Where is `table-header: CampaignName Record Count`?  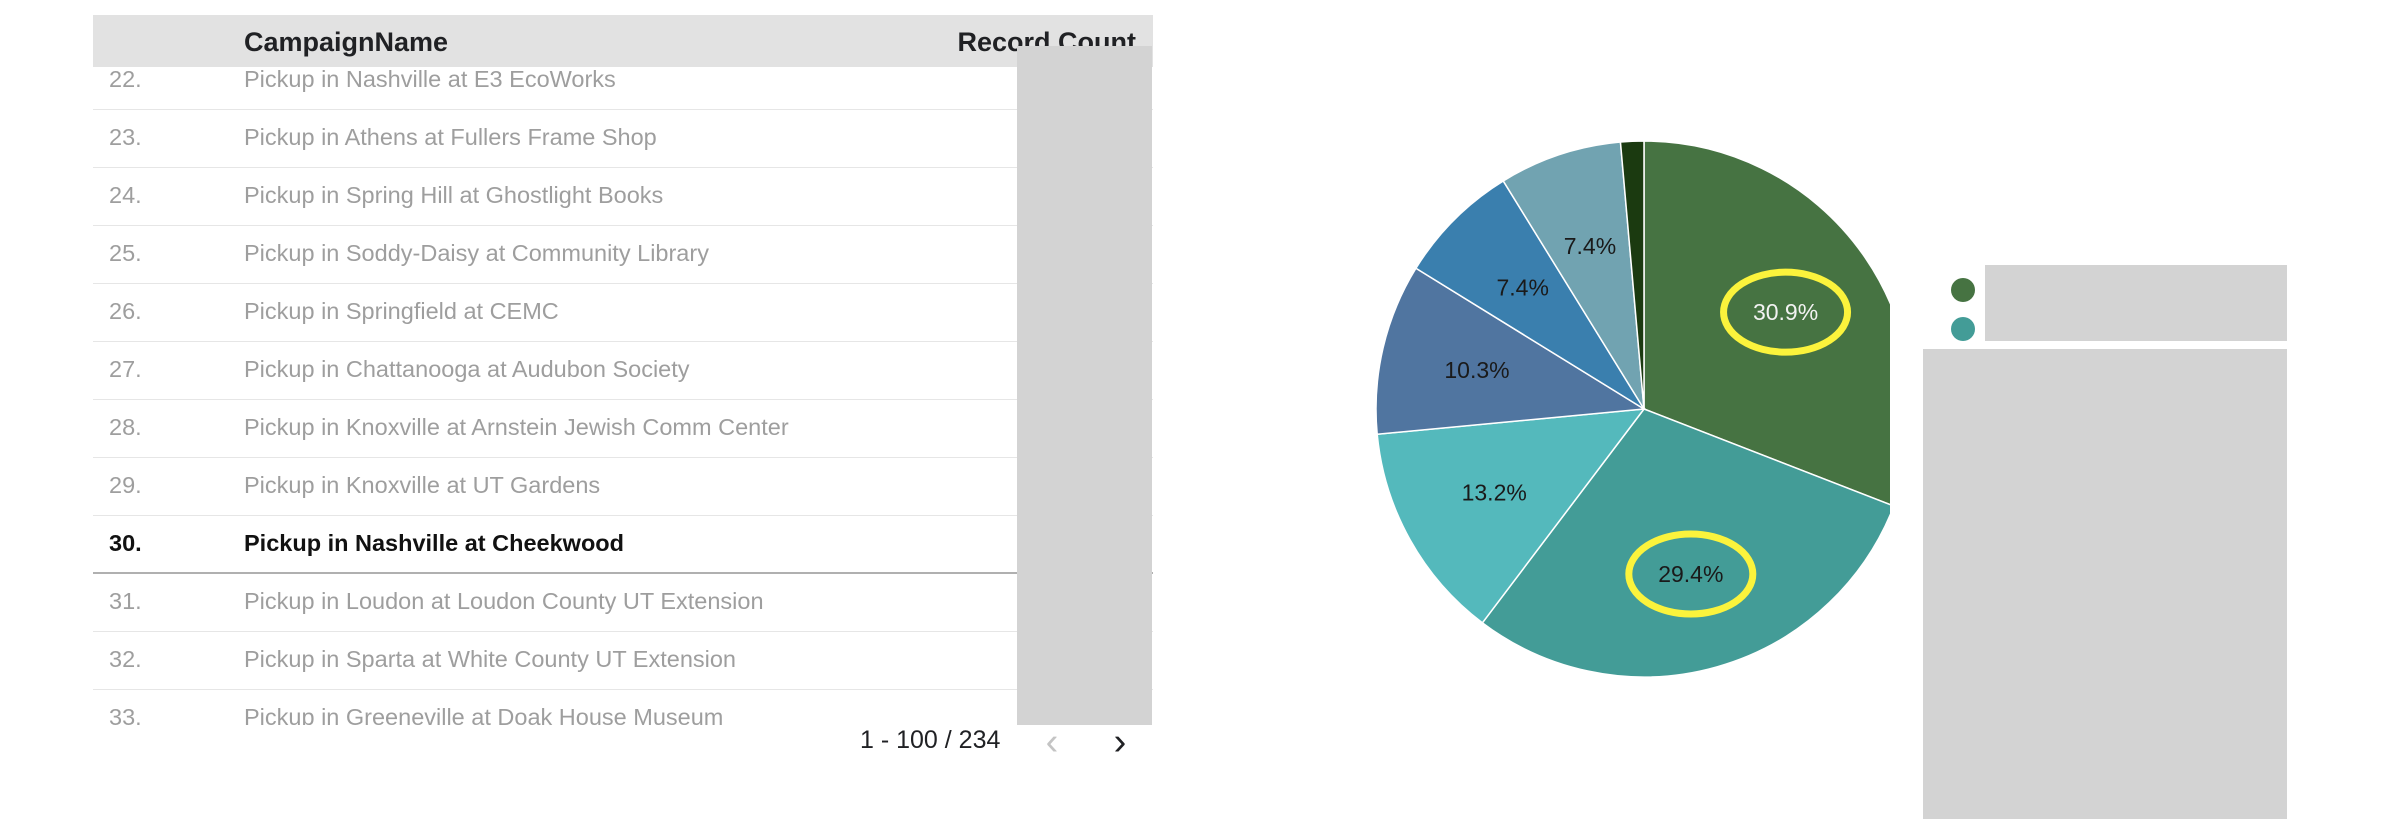
table-header: CampaignName Record Count is located at coordinates (623, 41).